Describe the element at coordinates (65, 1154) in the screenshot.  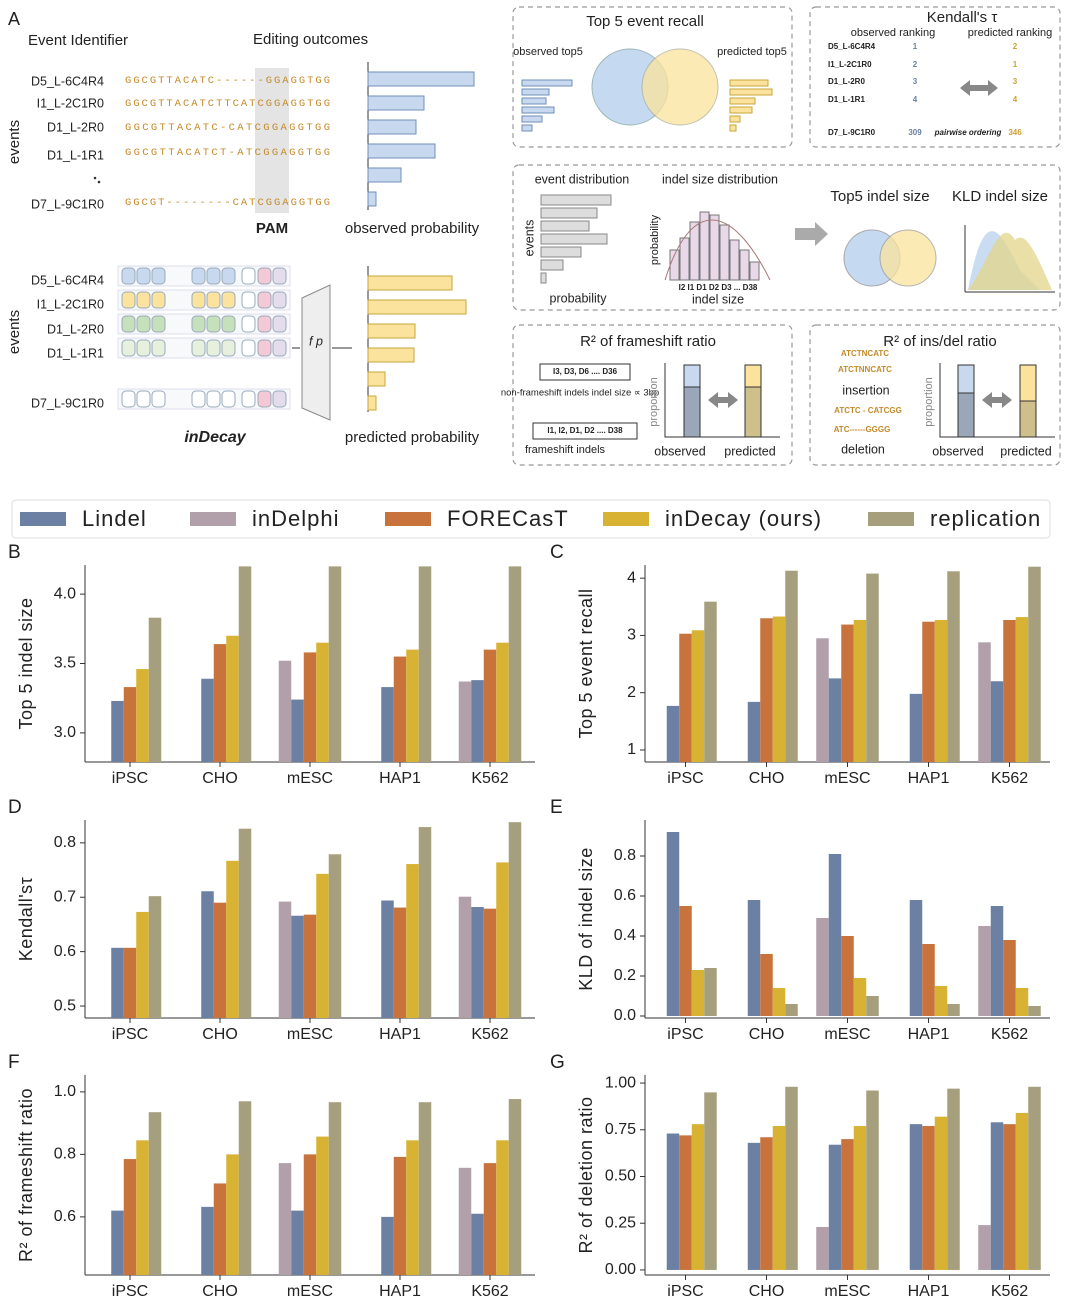
I see `y-tick-label: 0.8` at that location.